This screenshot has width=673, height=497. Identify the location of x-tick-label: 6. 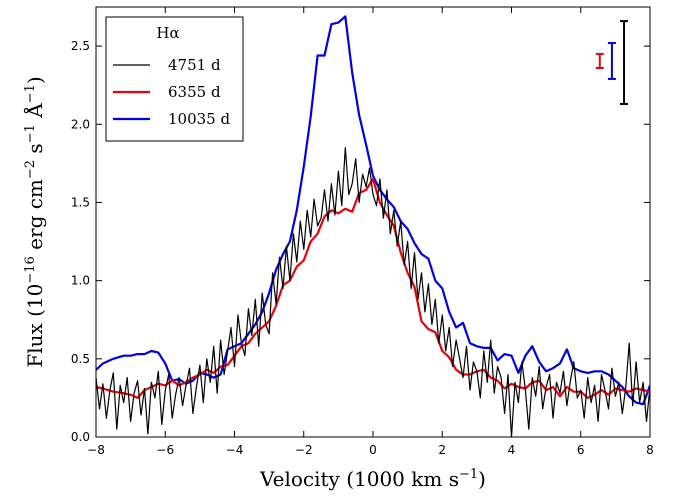
(581, 450).